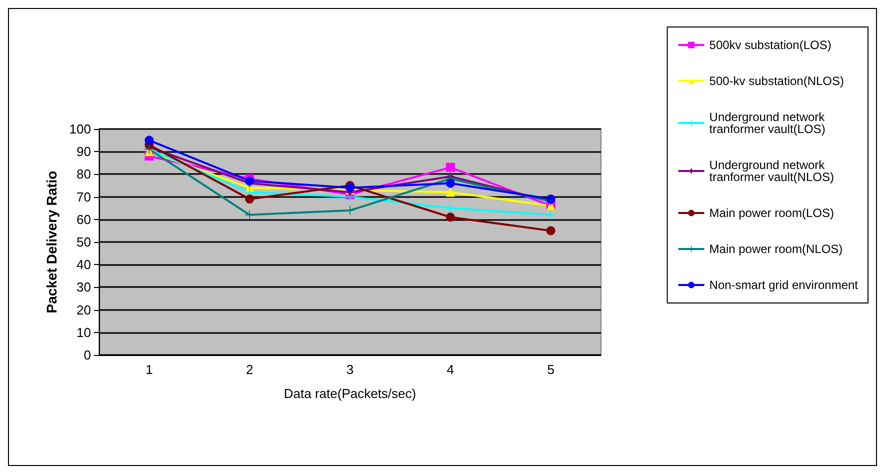 This screenshot has width=885, height=474. I want to click on y-tick-label: 90, so click(83, 152).